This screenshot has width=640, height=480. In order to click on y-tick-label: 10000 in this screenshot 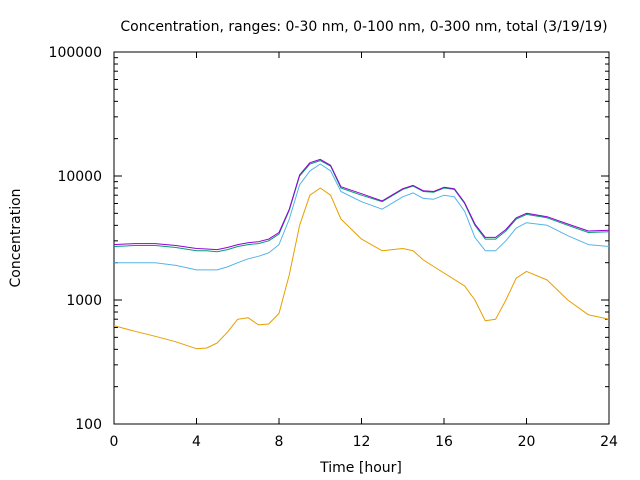, I will do `click(79, 177)`.